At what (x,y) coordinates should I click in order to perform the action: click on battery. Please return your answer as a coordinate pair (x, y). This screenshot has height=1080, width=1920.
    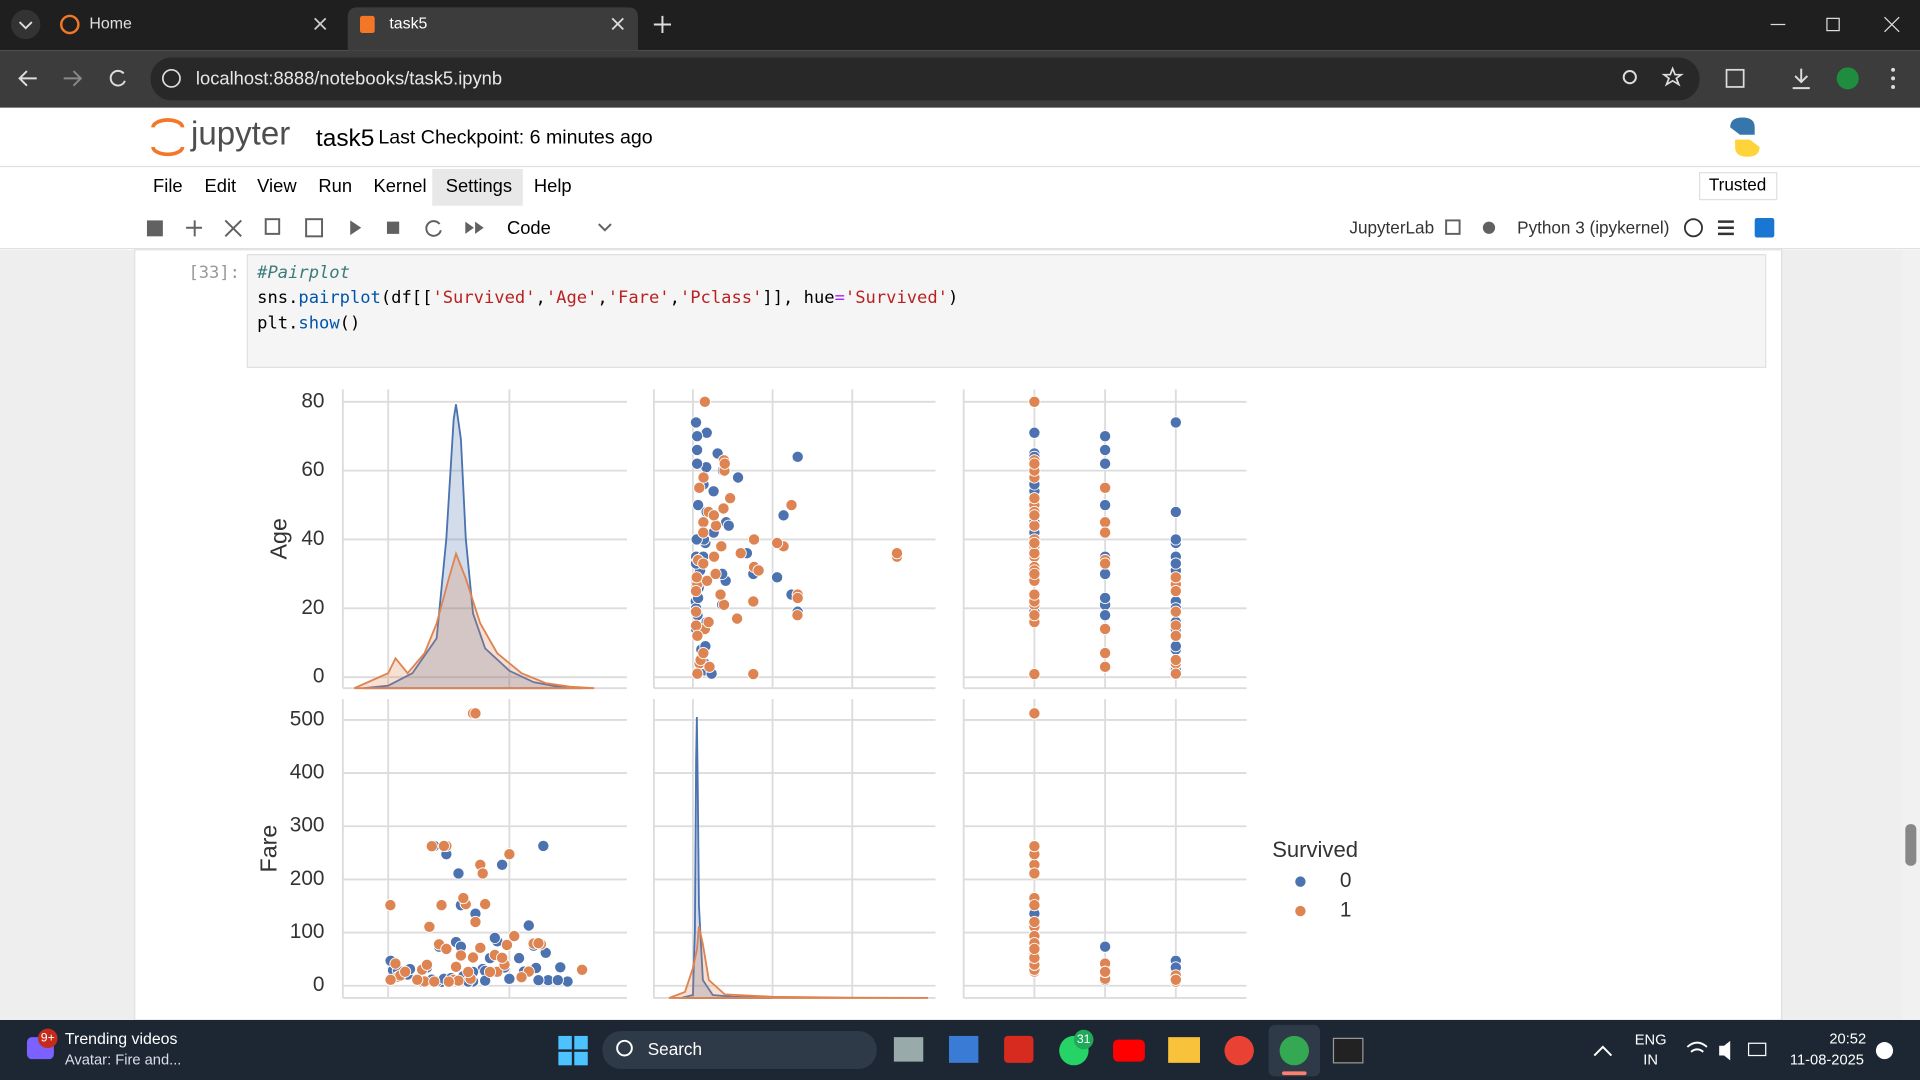
    Looking at the image, I should click on (1757, 1049).